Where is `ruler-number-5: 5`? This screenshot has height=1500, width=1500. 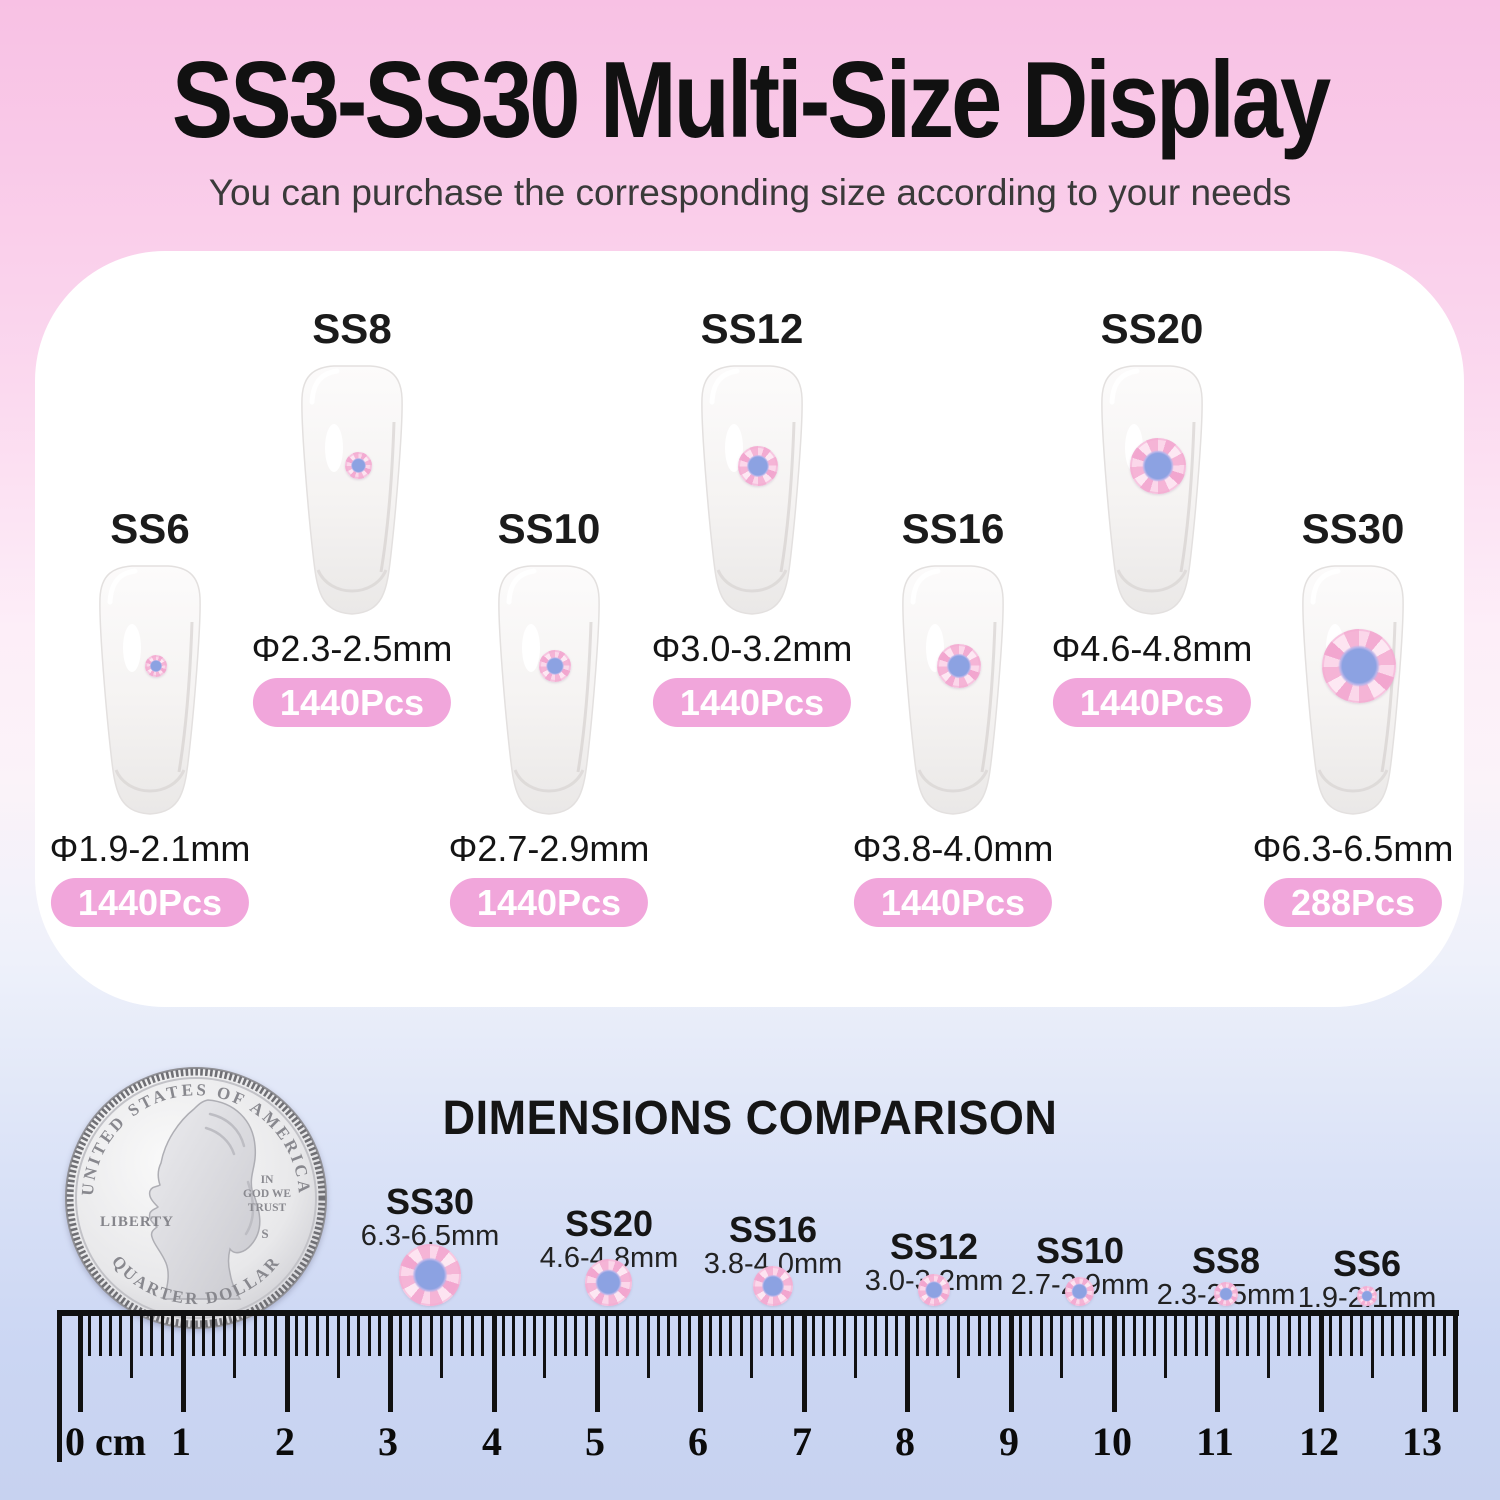 ruler-number-5: 5 is located at coordinates (595, 1441).